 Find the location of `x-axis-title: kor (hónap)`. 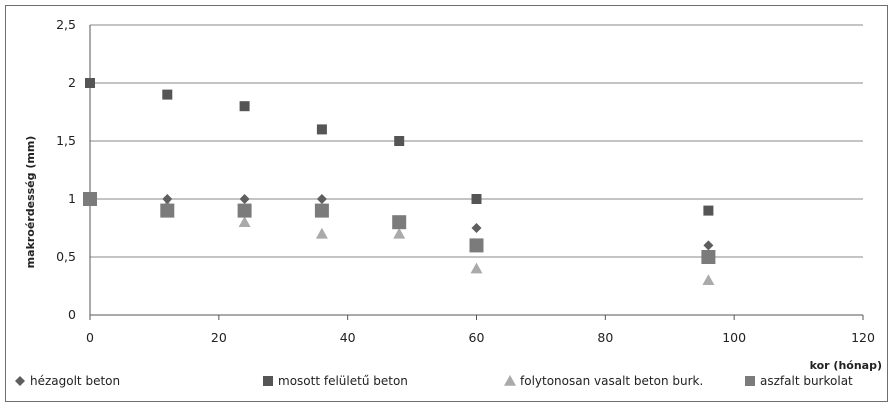

x-axis-title: kor (hónap) is located at coordinates (846, 365).